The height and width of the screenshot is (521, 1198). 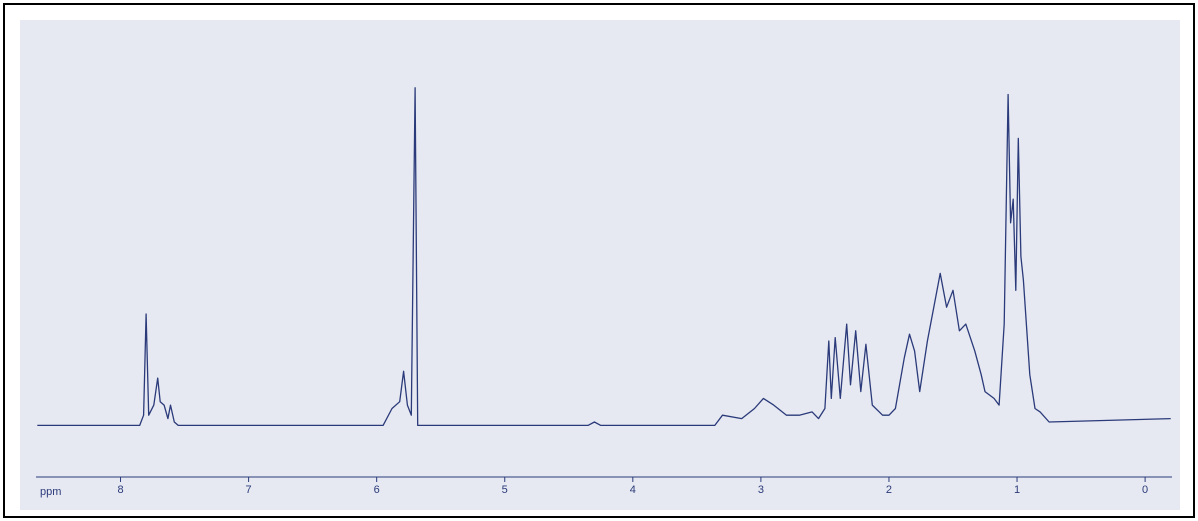 I want to click on x-tick-label: 1, so click(x=1017, y=490).